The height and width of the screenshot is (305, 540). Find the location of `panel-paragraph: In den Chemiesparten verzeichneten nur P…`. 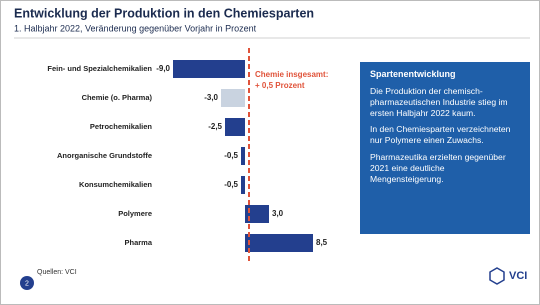

panel-paragraph: In den Chemiesparten verzeichneten nur P… is located at coordinates (440, 135).